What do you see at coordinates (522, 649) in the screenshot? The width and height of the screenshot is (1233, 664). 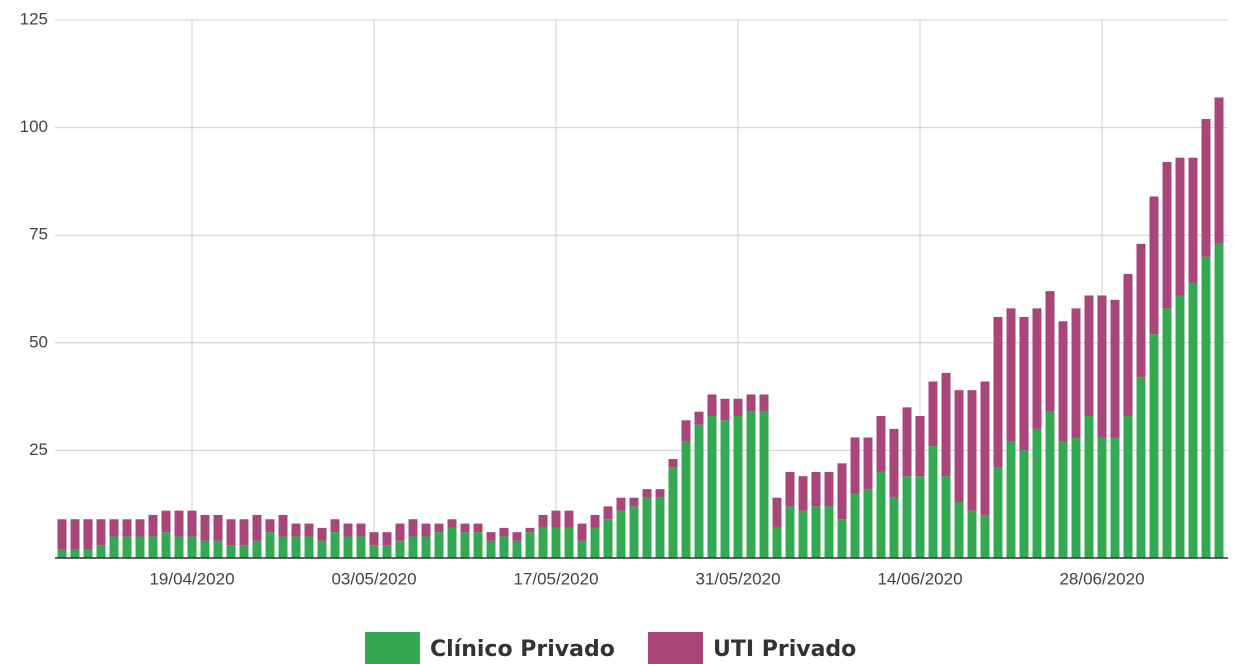 I see `legend-label: Clínico Privado` at bounding box center [522, 649].